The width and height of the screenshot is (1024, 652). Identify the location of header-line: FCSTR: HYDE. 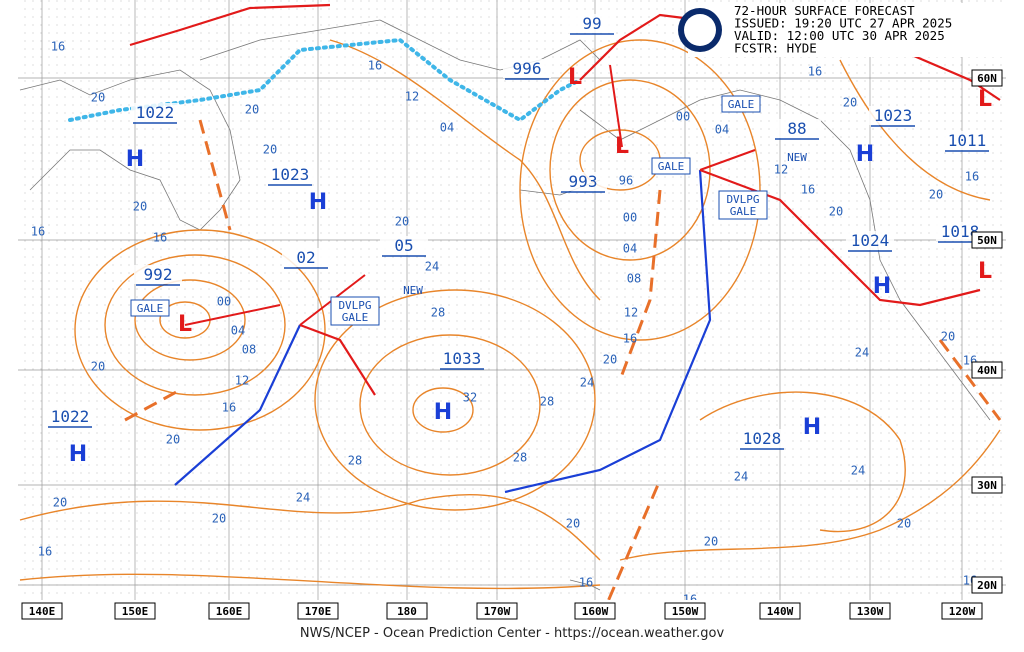
(775, 48).